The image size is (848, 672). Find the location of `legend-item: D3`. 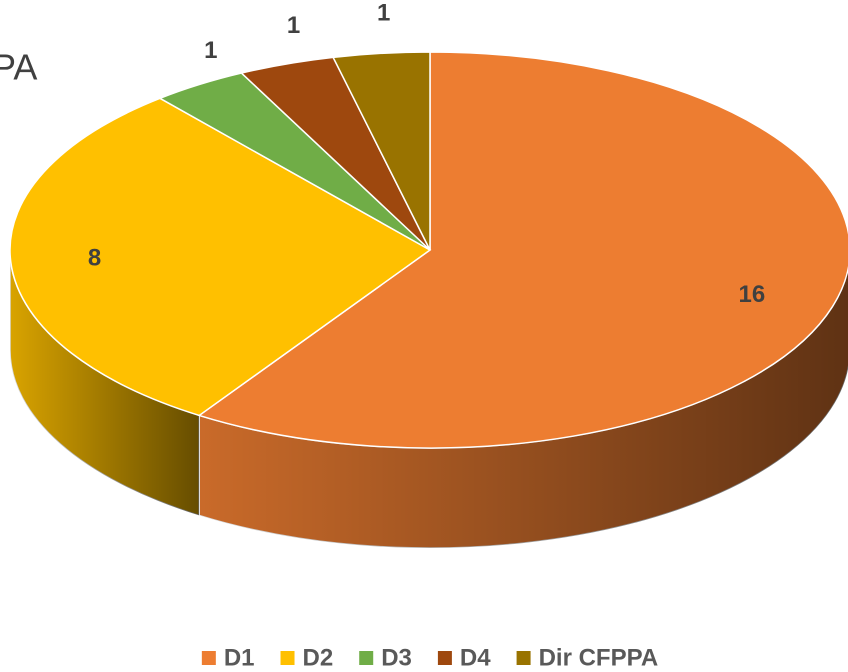

legend-item: D3 is located at coordinates (385, 657).